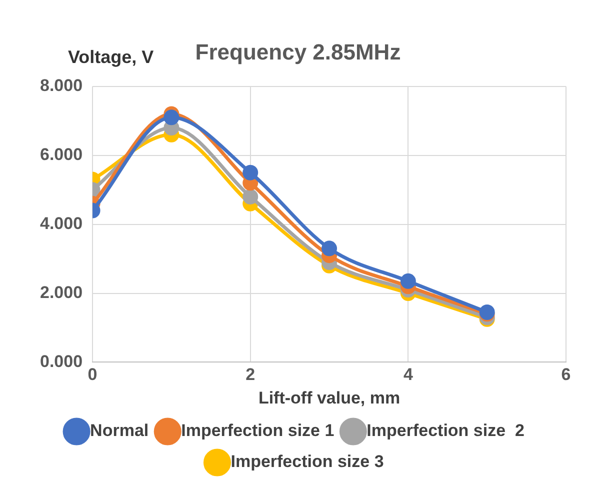 This screenshot has width=596, height=491. Describe the element at coordinates (408, 374) in the screenshot. I see `x-tick-label: 4` at that location.